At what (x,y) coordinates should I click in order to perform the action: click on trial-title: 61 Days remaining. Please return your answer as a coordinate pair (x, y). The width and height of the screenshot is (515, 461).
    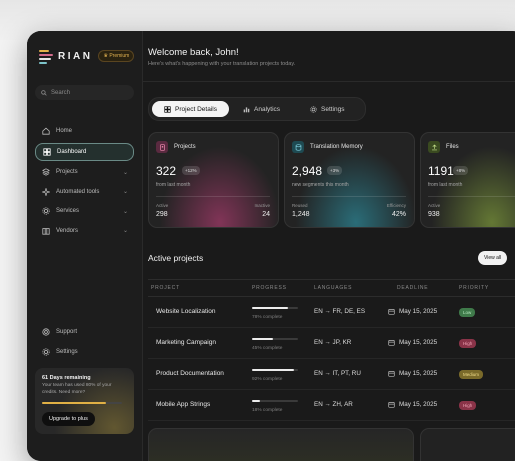
    Looking at the image, I should click on (66, 378).